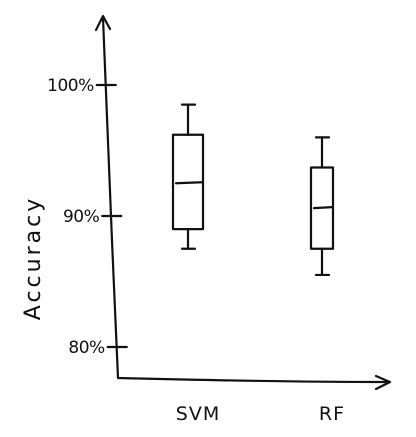 The image size is (416, 437). I want to click on y-ticks: 80% 90% 100%, so click(87, 217).